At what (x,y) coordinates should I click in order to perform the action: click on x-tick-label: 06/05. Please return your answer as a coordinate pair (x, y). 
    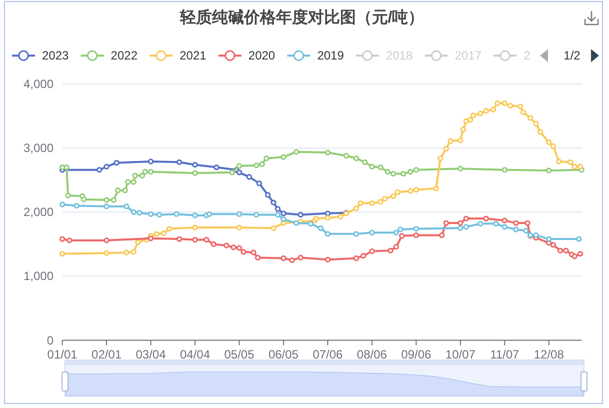
    Looking at the image, I should click on (283, 354).